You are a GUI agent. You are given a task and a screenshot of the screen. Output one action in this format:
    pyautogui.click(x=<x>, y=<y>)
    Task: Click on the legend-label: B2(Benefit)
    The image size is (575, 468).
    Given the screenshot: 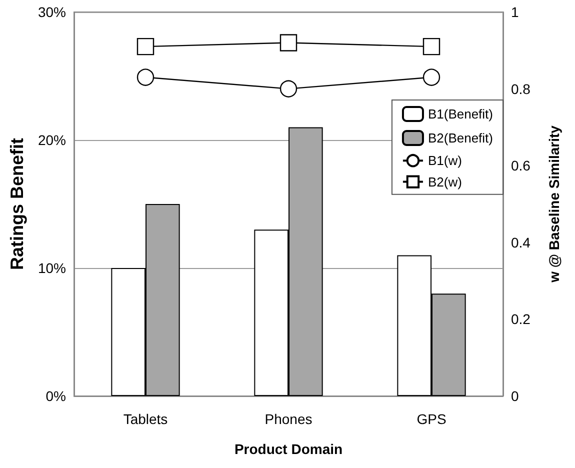 What is the action you would take?
    pyautogui.click(x=461, y=138)
    